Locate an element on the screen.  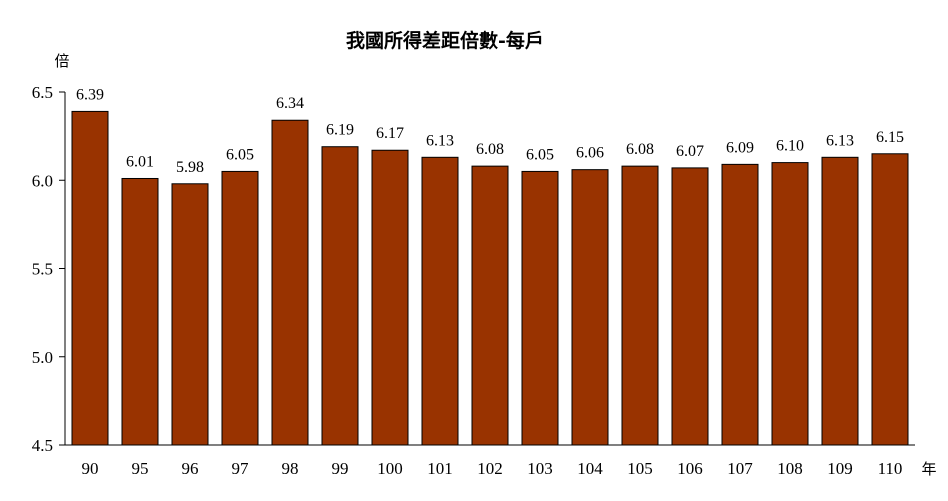
x-tick-label-90: 90 is located at coordinates (90, 468).